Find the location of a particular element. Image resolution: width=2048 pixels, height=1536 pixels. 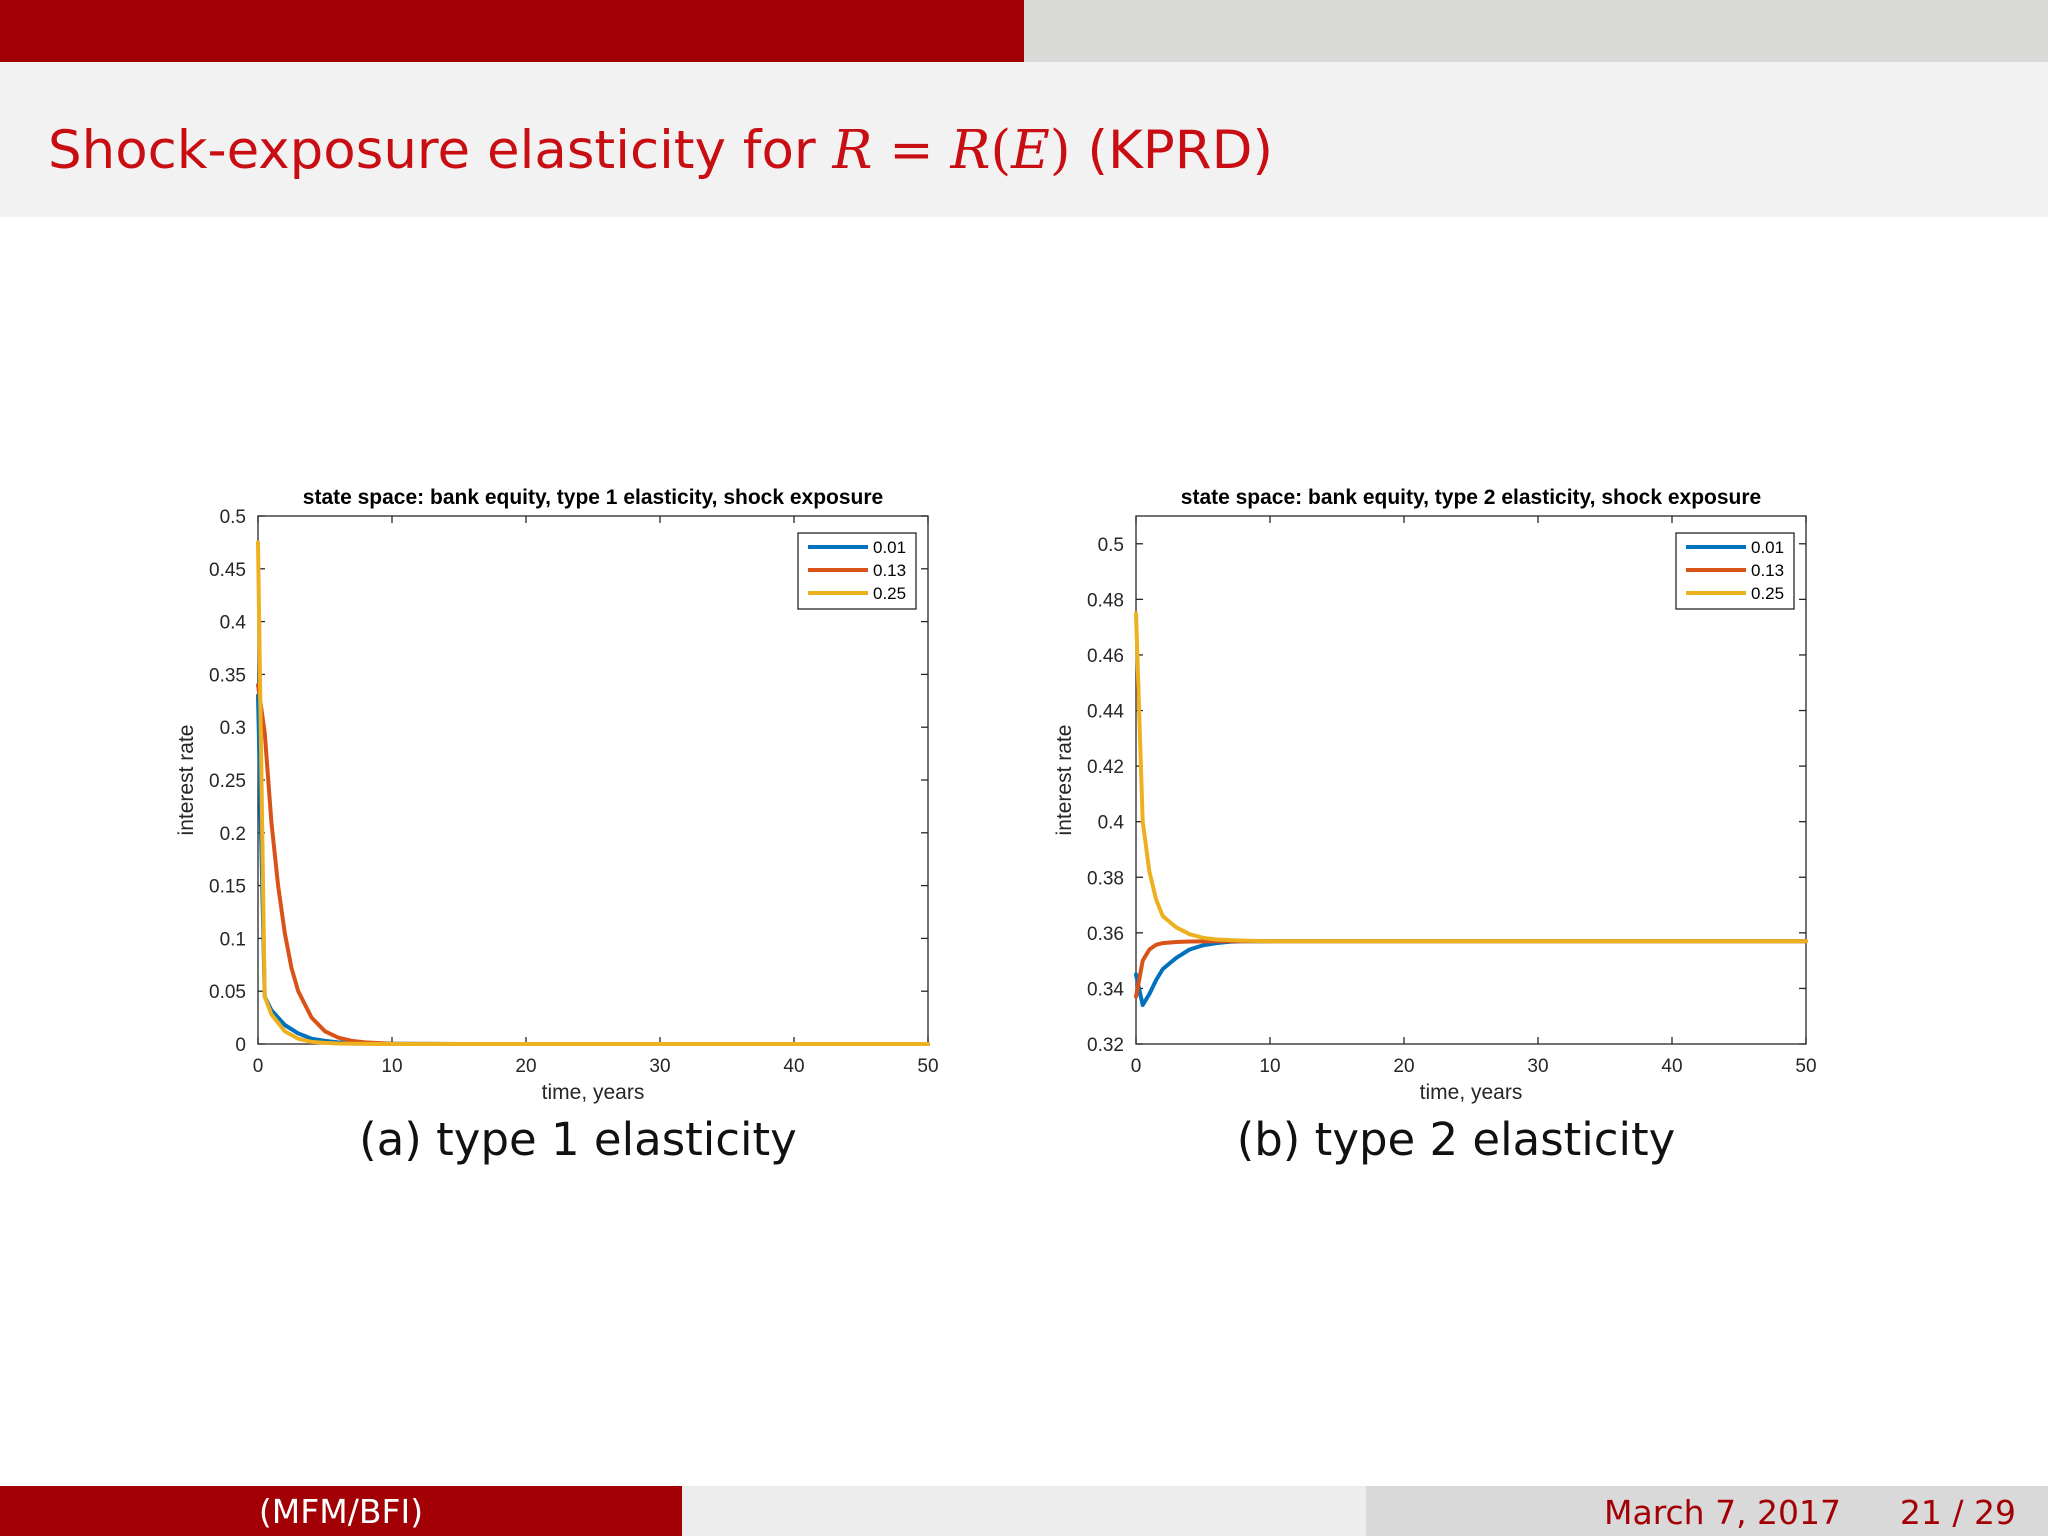

slide-title-paren-close: ) is located at coordinates (1060, 150).